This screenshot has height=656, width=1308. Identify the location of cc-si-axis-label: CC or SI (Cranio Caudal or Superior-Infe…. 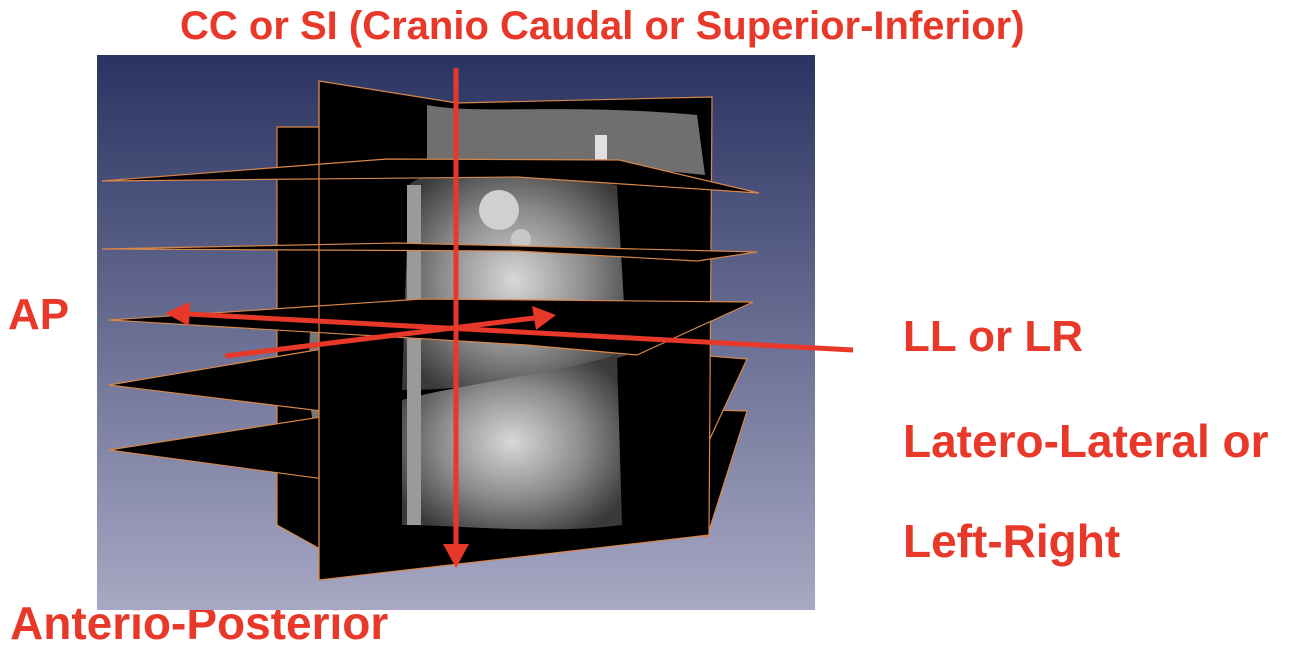
(602, 26).